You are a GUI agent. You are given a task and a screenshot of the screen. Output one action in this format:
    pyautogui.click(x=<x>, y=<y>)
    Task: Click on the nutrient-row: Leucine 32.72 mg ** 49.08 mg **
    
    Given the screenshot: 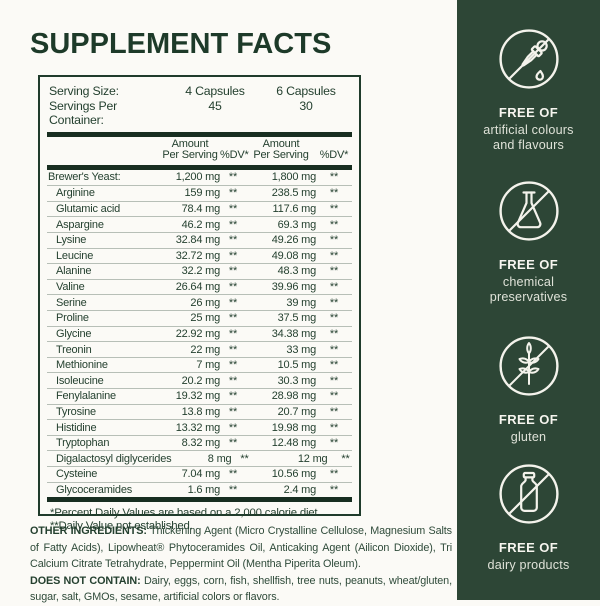 What is the action you would take?
    pyautogui.click(x=199, y=255)
    